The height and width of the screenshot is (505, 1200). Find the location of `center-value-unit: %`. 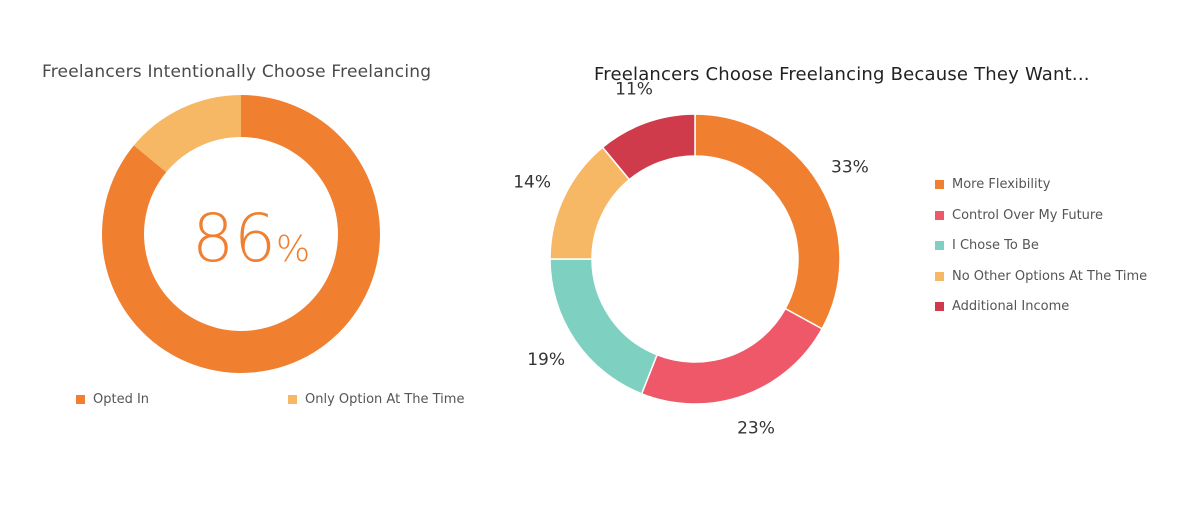

center-value-unit: % is located at coordinates (293, 249).